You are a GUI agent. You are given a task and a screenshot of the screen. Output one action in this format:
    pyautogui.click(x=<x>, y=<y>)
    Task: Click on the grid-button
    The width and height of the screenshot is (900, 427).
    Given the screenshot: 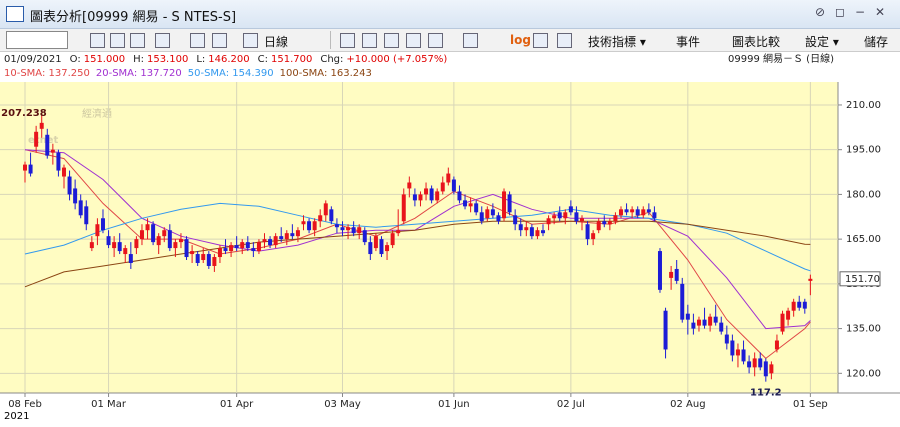 What is the action you would take?
    pyautogui.click(x=470, y=40)
    